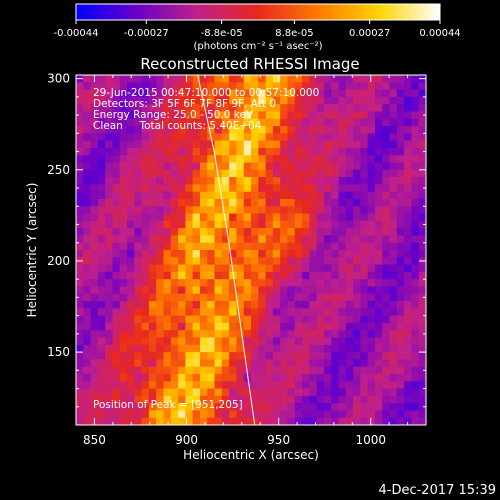 The height and width of the screenshot is (500, 500). Describe the element at coordinates (438, 490) in the screenshot. I see `date-stamp: 4-Dec-2017 15:39` at that location.